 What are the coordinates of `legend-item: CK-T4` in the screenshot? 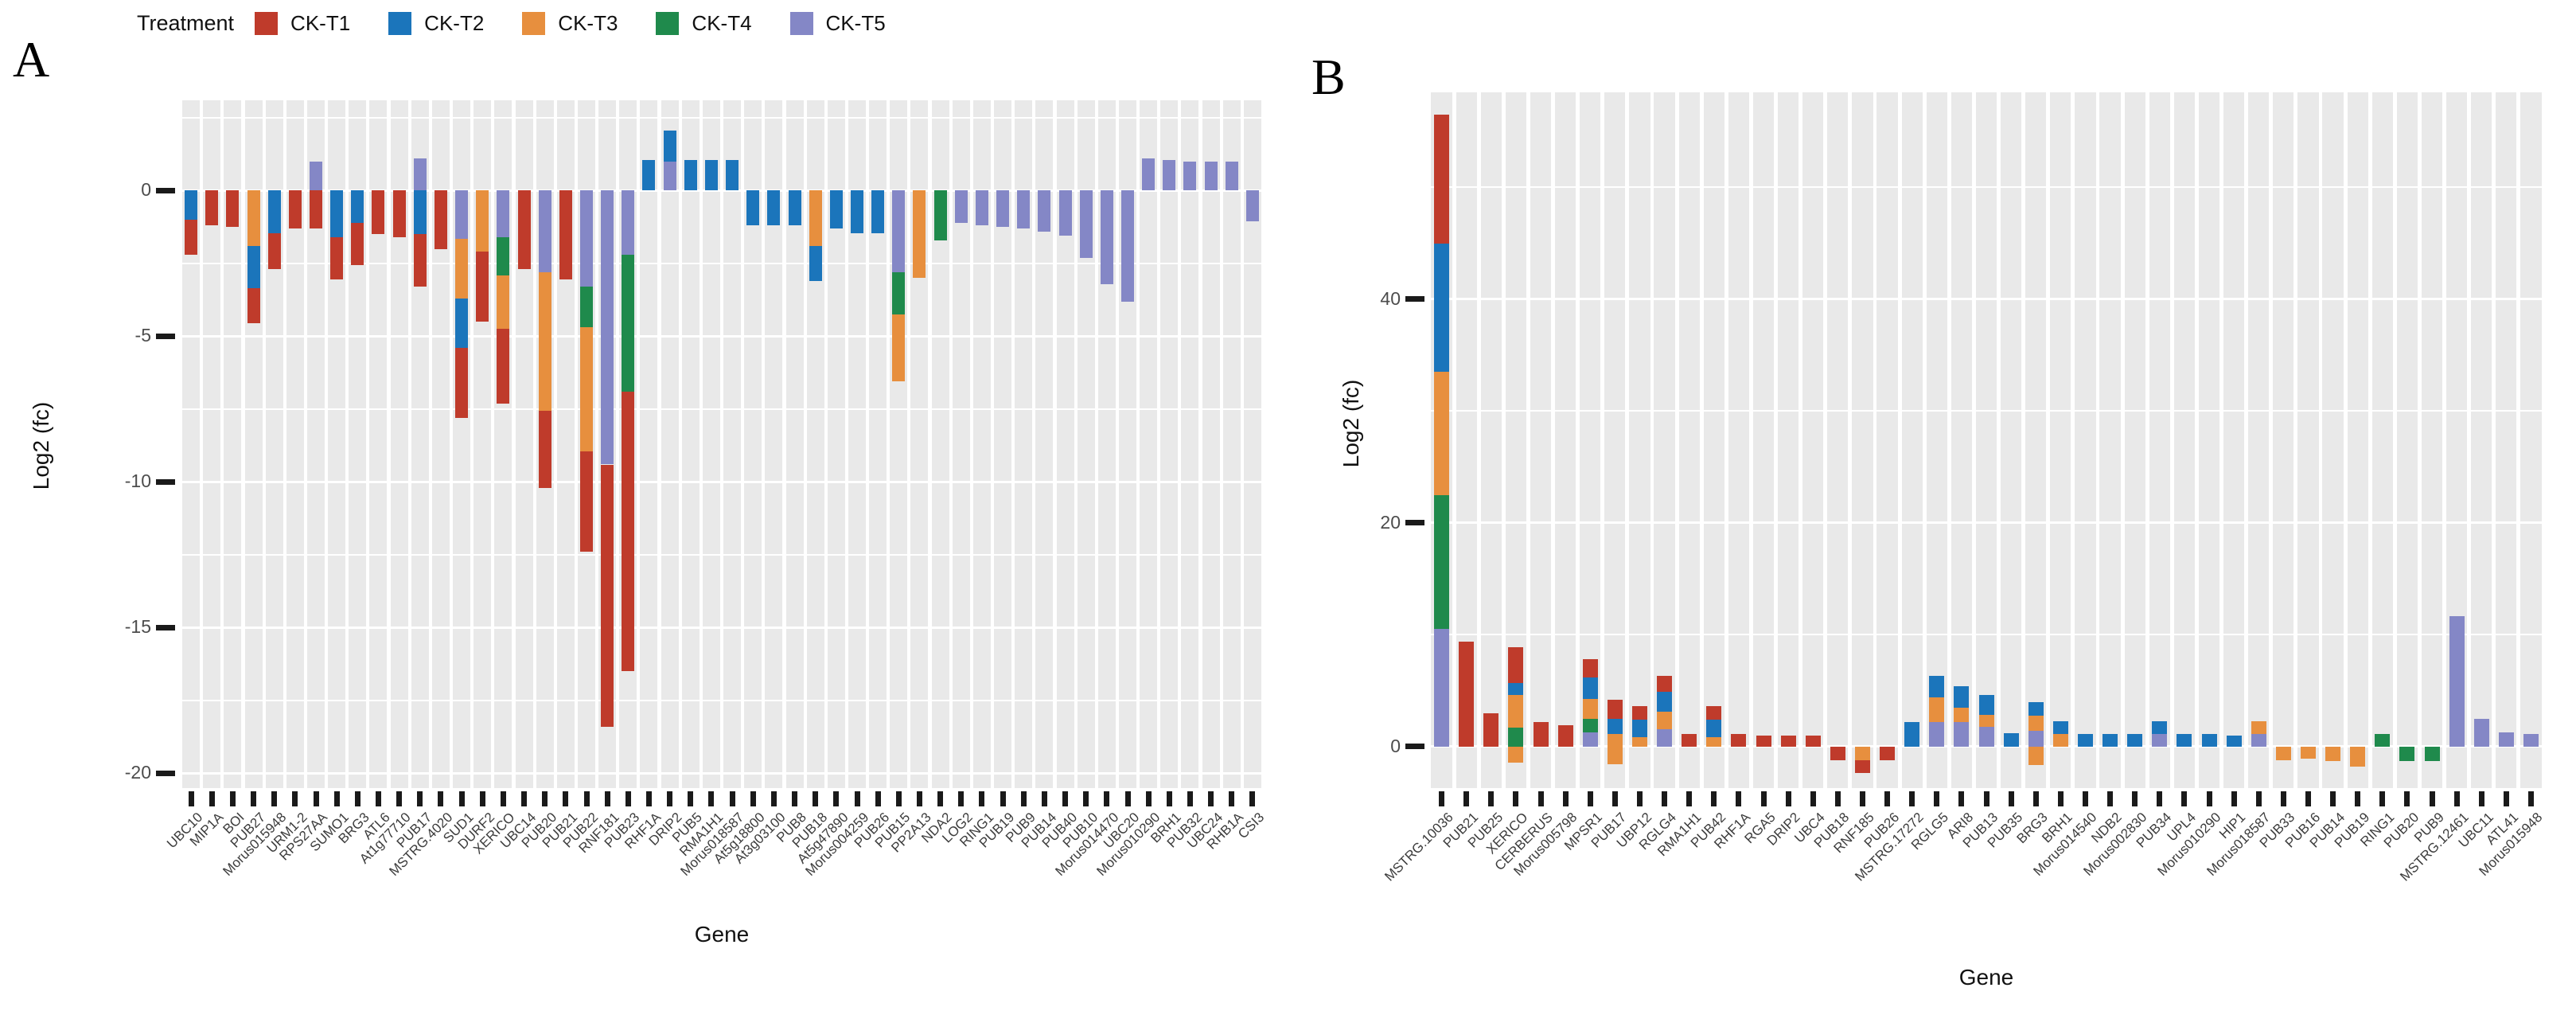 It's located at (704, 23).